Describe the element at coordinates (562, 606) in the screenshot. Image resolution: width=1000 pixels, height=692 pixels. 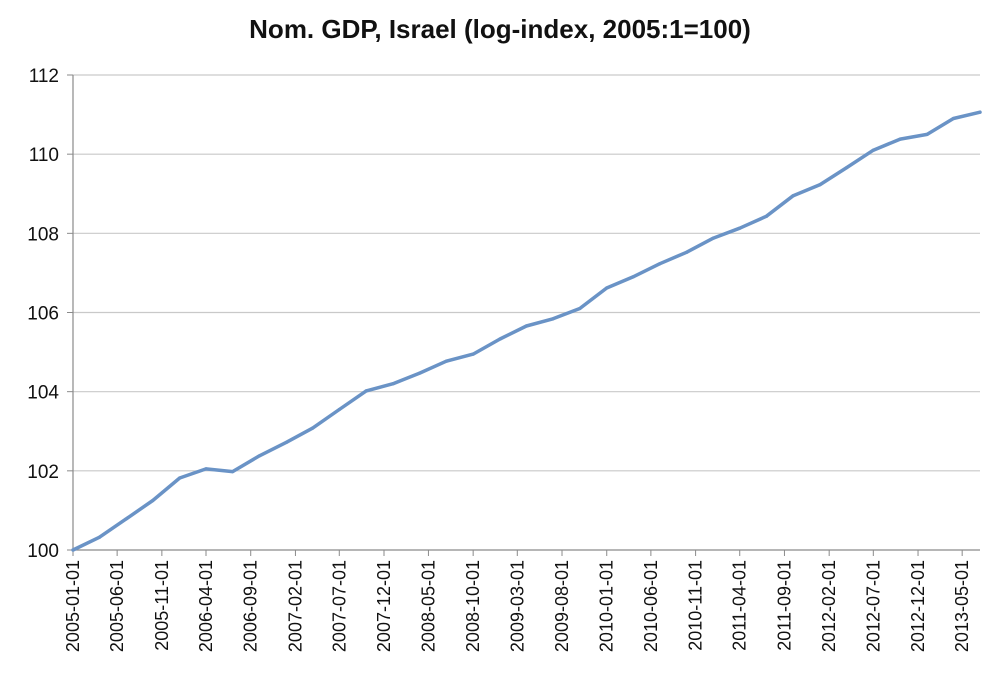
I see `x-tick-label: 2009-08-01` at that location.